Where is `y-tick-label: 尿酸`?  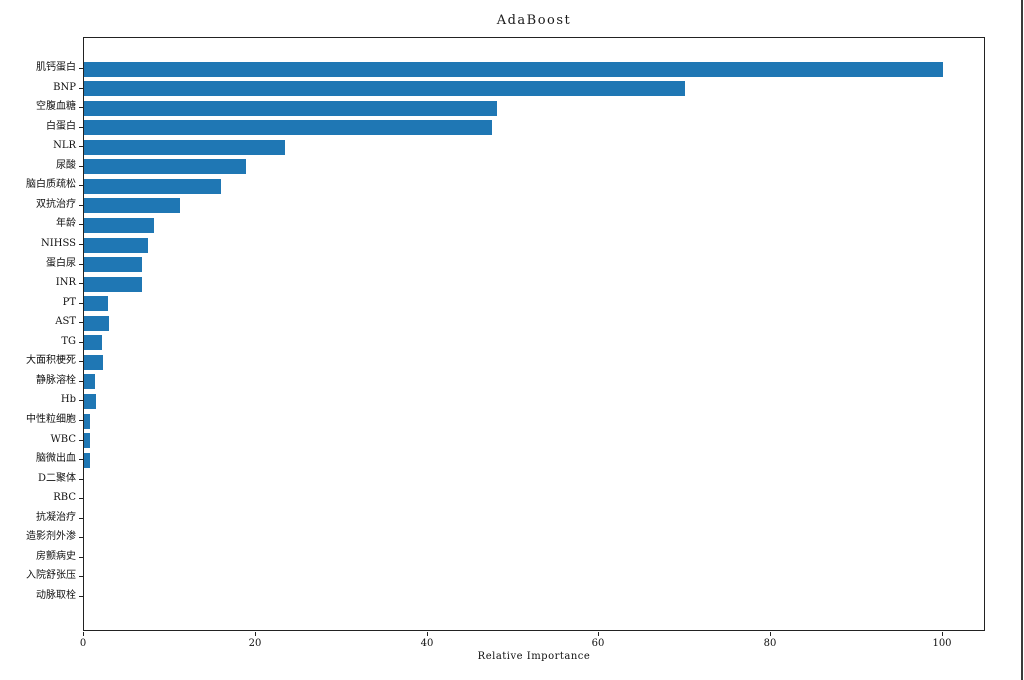 y-tick-label: 尿酸 is located at coordinates (66, 165).